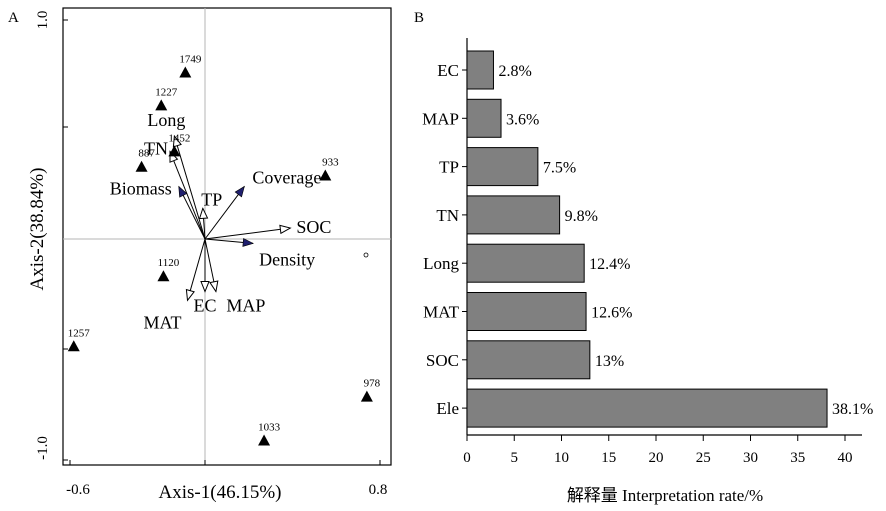 The width and height of the screenshot is (886, 511). What do you see at coordinates (442, 360) in the screenshot?
I see `bar-category-soc: SOC` at bounding box center [442, 360].